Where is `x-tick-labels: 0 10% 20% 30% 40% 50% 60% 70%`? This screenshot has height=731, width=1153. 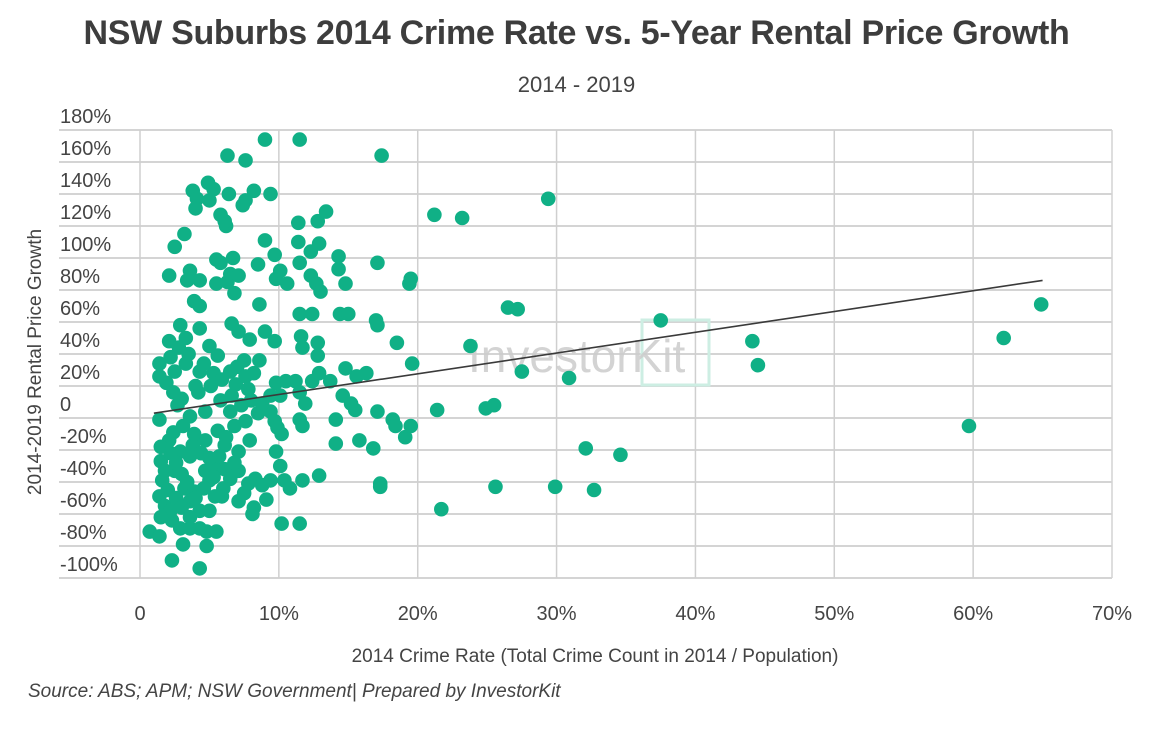 x-tick-labels: 0 10% 20% 30% 40% 50% 60% 70% is located at coordinates (633, 614).